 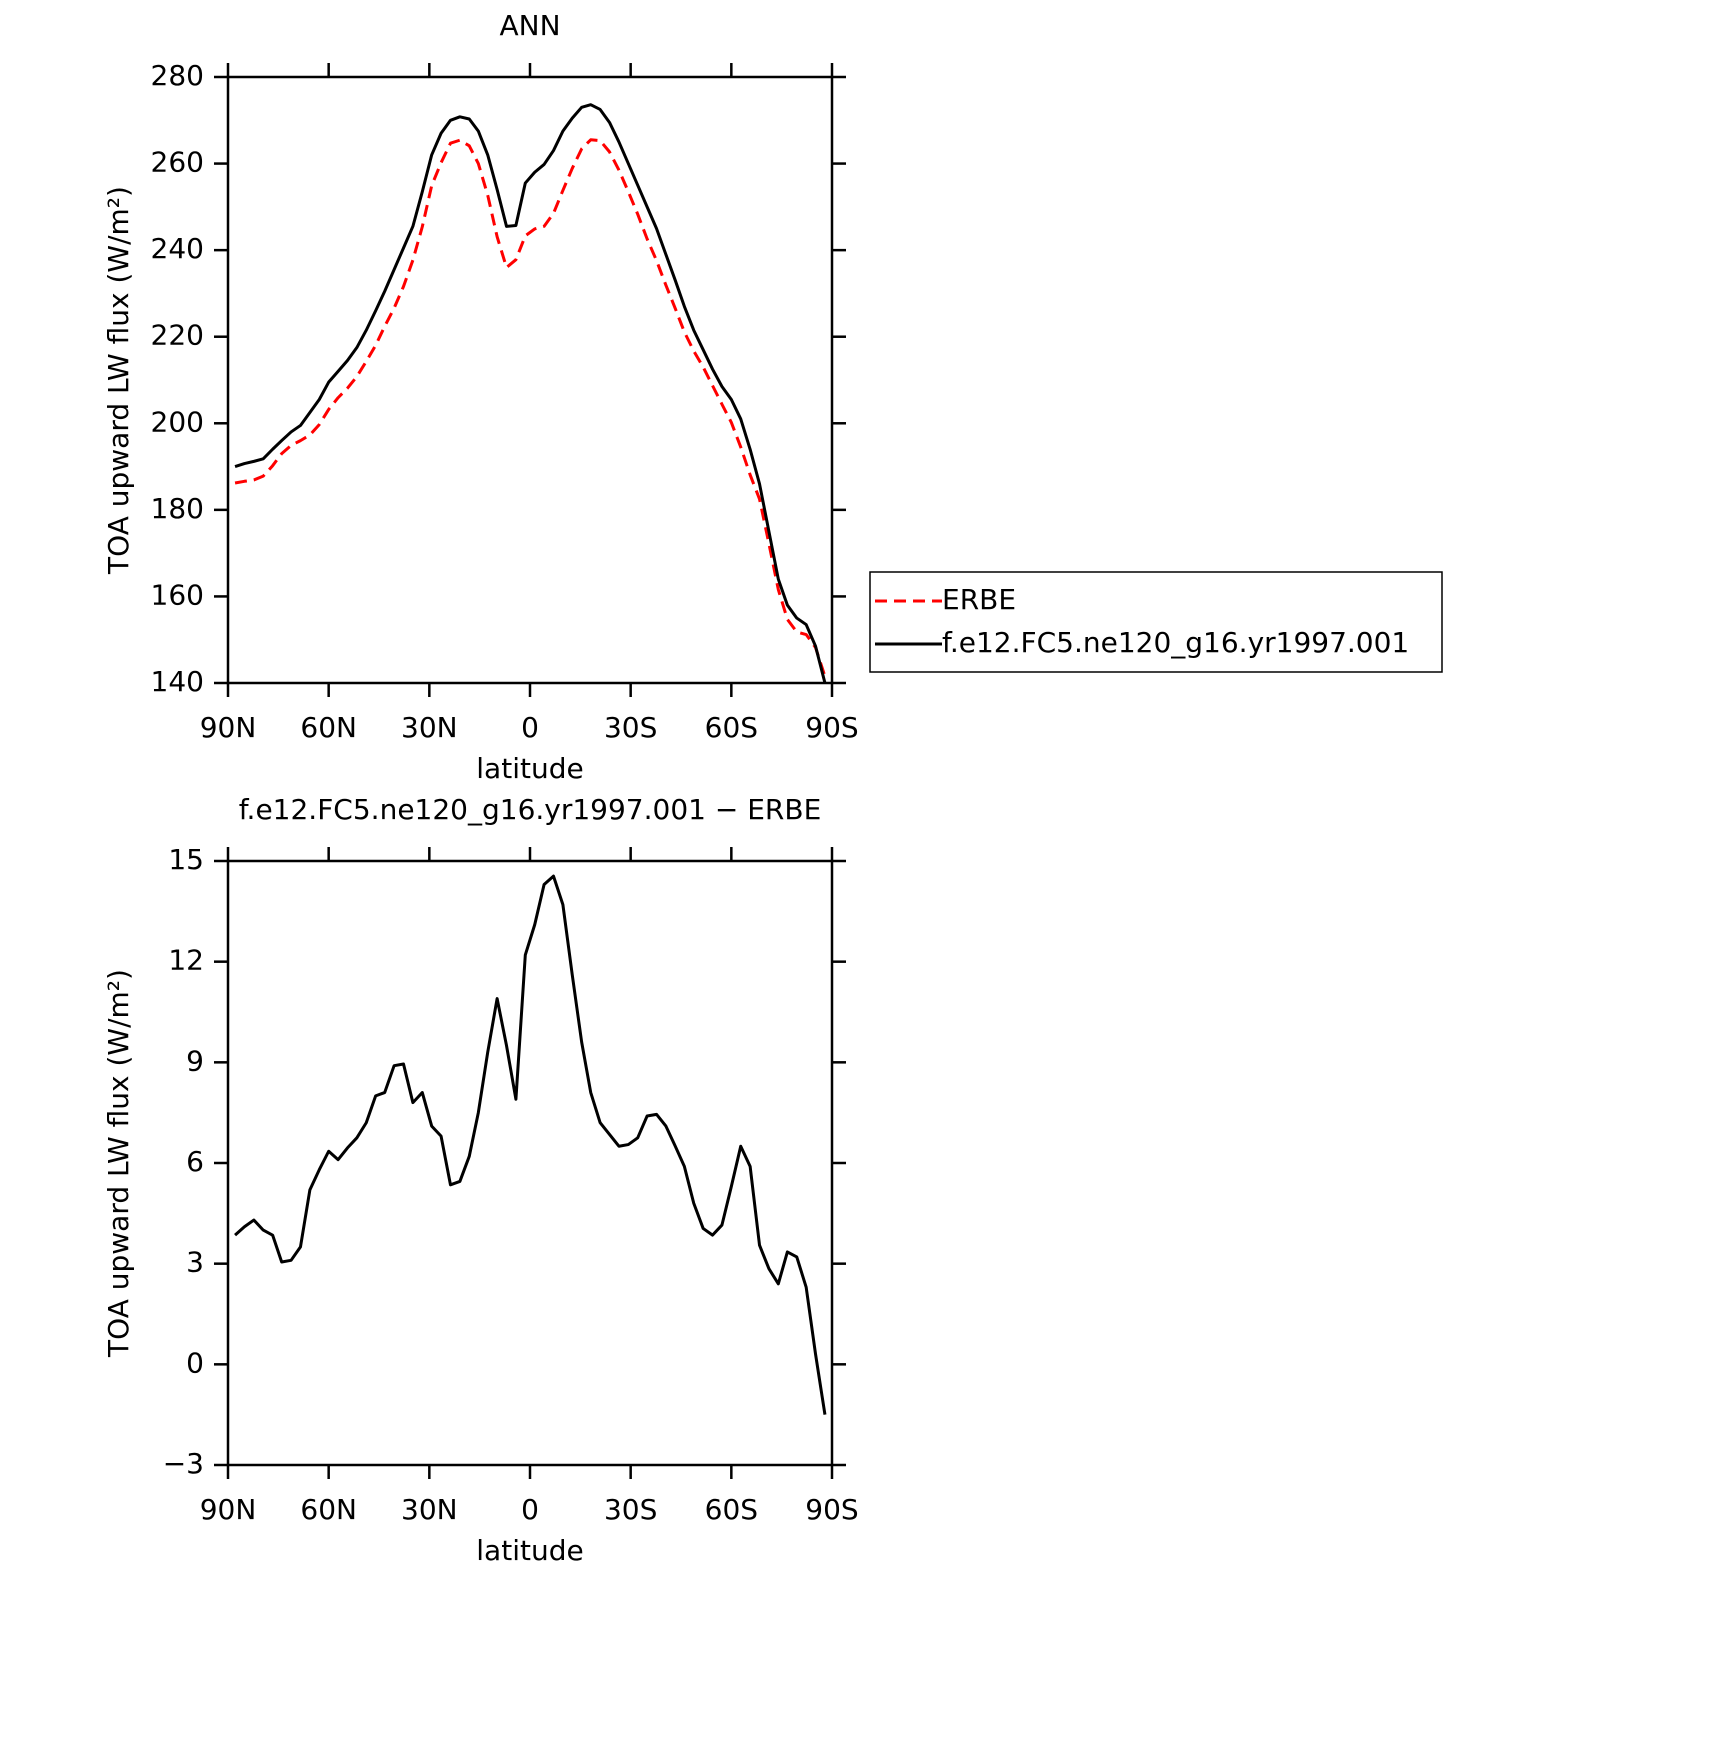 I want to click on y-tick-label: 0, so click(x=195, y=1362).